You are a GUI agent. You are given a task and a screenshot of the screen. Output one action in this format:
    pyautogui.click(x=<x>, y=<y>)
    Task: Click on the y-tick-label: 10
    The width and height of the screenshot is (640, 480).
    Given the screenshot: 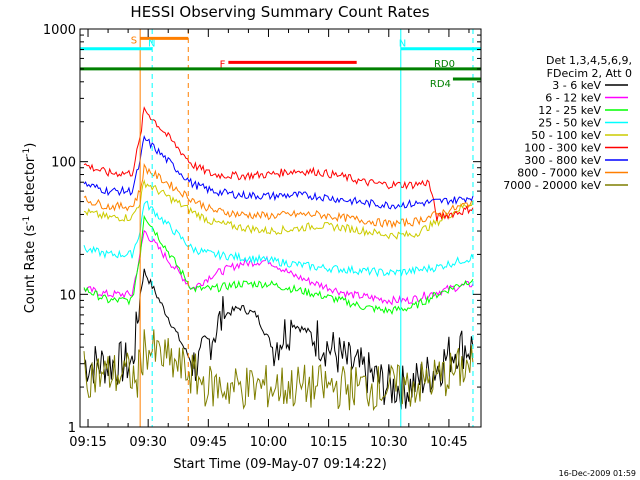 What is the action you would take?
    pyautogui.click(x=67, y=295)
    